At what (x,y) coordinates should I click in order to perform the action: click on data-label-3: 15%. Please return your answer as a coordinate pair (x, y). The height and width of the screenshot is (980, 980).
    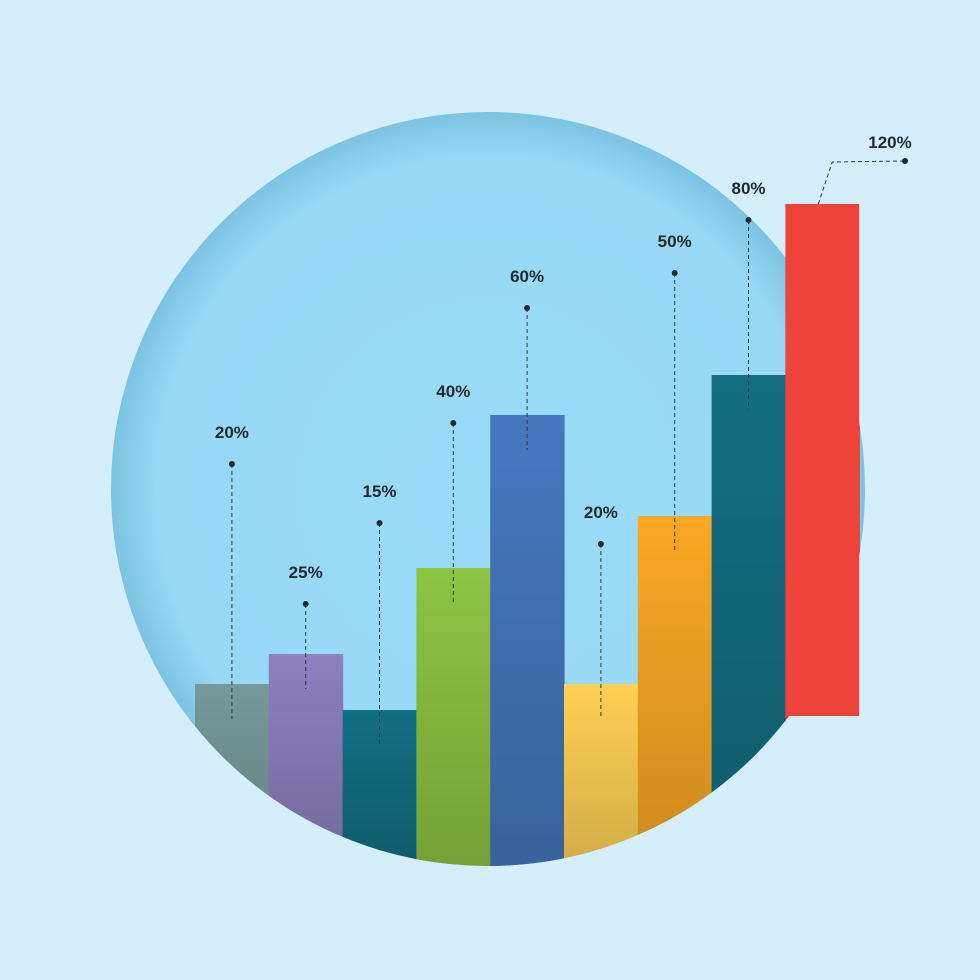
    Looking at the image, I should click on (379, 491).